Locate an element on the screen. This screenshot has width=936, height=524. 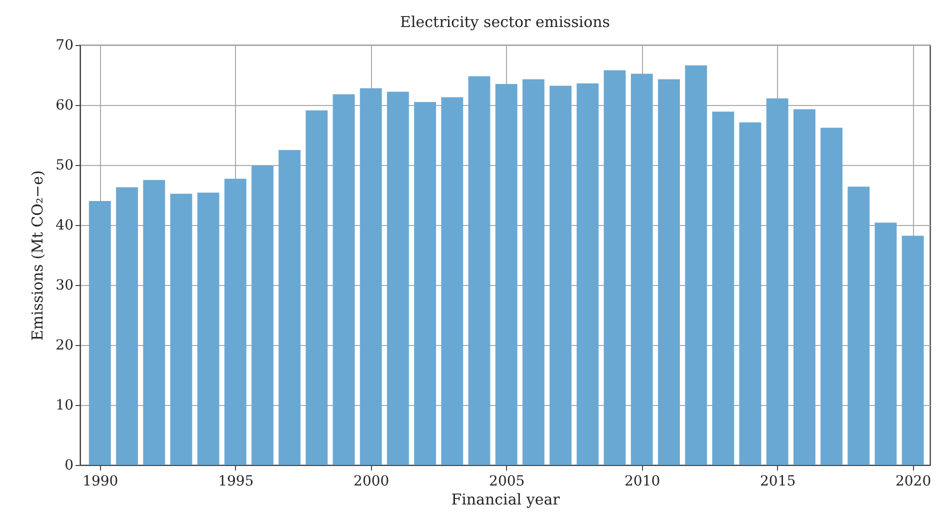
chart-title: Electricity sector emissions is located at coordinates (505, 22).